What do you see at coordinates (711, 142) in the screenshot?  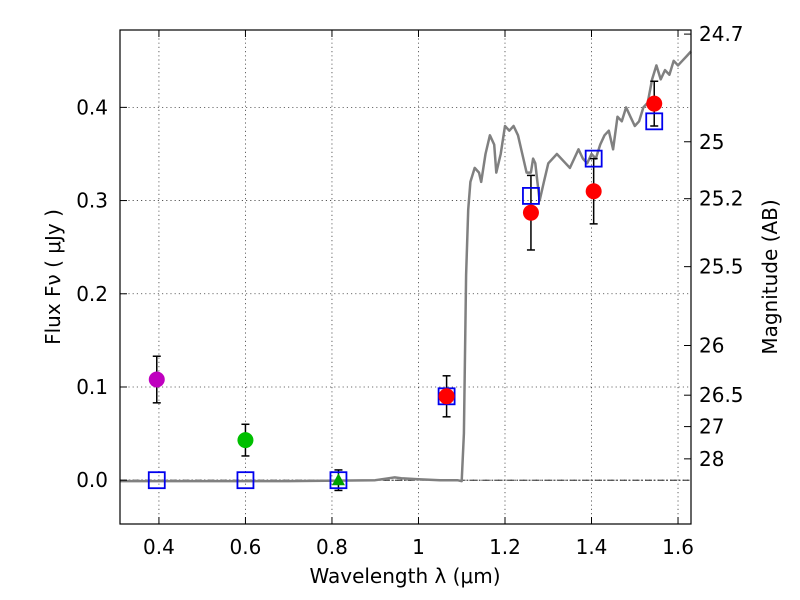 I see `y2-tick-label: 25` at bounding box center [711, 142].